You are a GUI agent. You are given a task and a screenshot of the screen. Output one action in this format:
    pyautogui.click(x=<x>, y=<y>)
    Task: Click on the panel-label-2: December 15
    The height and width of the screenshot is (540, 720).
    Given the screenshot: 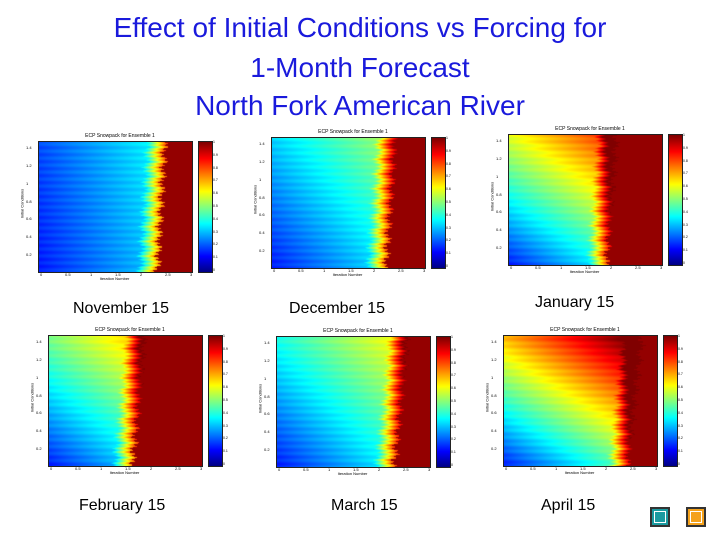 What is the action you would take?
    pyautogui.click(x=337, y=308)
    